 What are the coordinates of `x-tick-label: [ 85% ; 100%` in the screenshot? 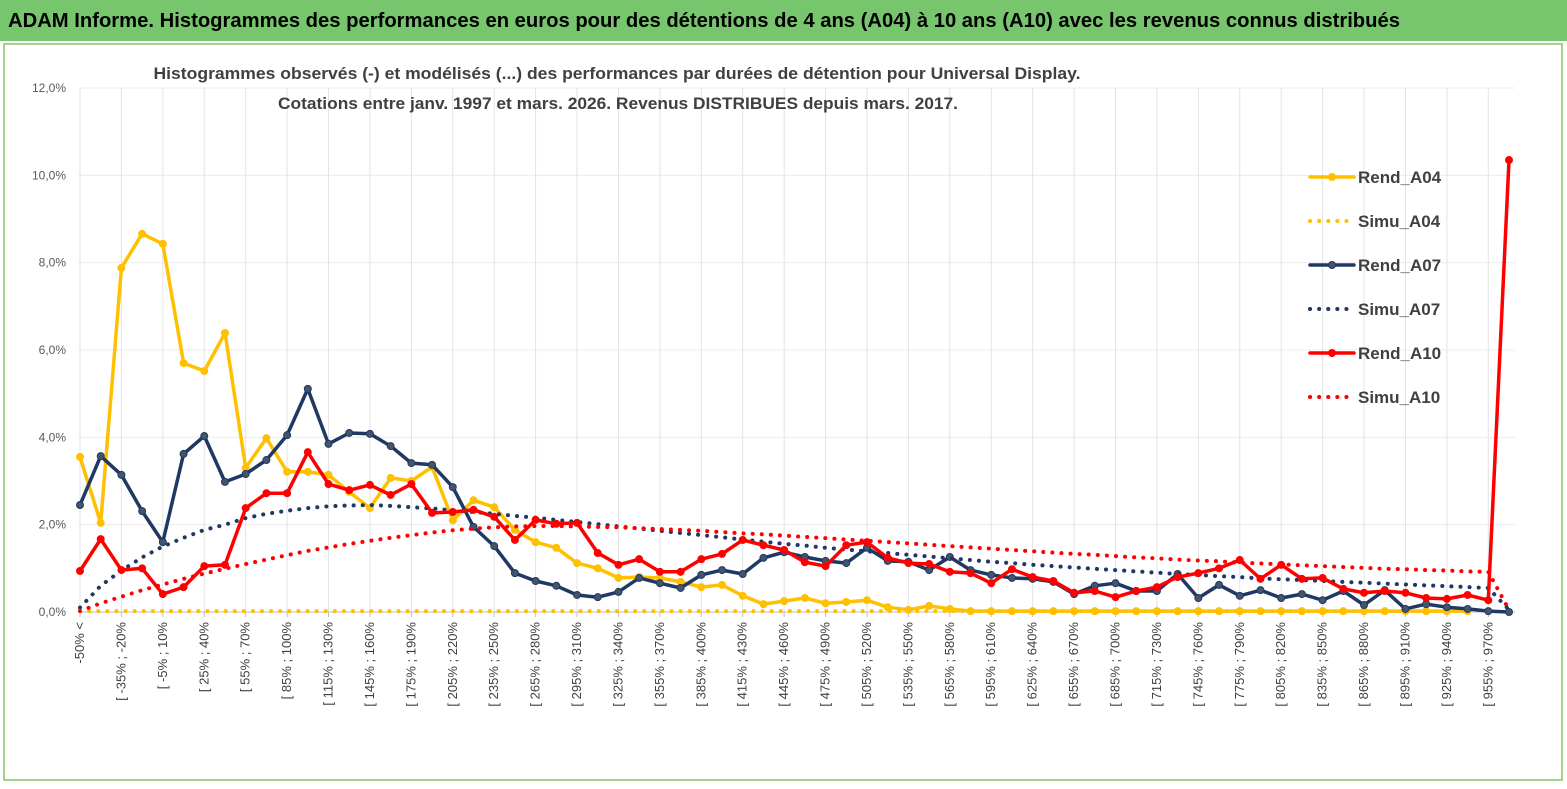 It's located at (286, 661).